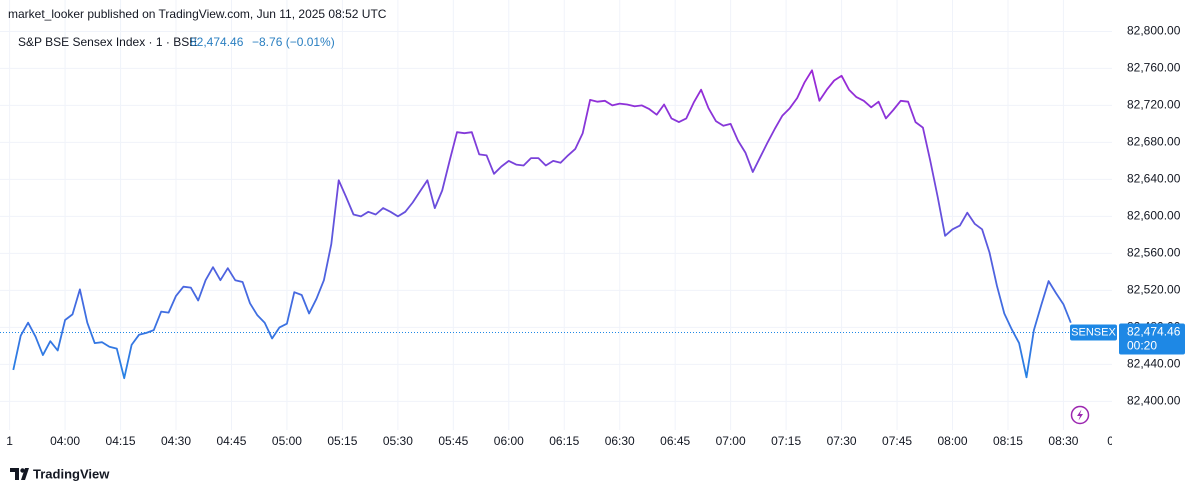 The height and width of the screenshot is (497, 1200). I want to click on y-tick-label: 82,720.00, so click(1154, 105).